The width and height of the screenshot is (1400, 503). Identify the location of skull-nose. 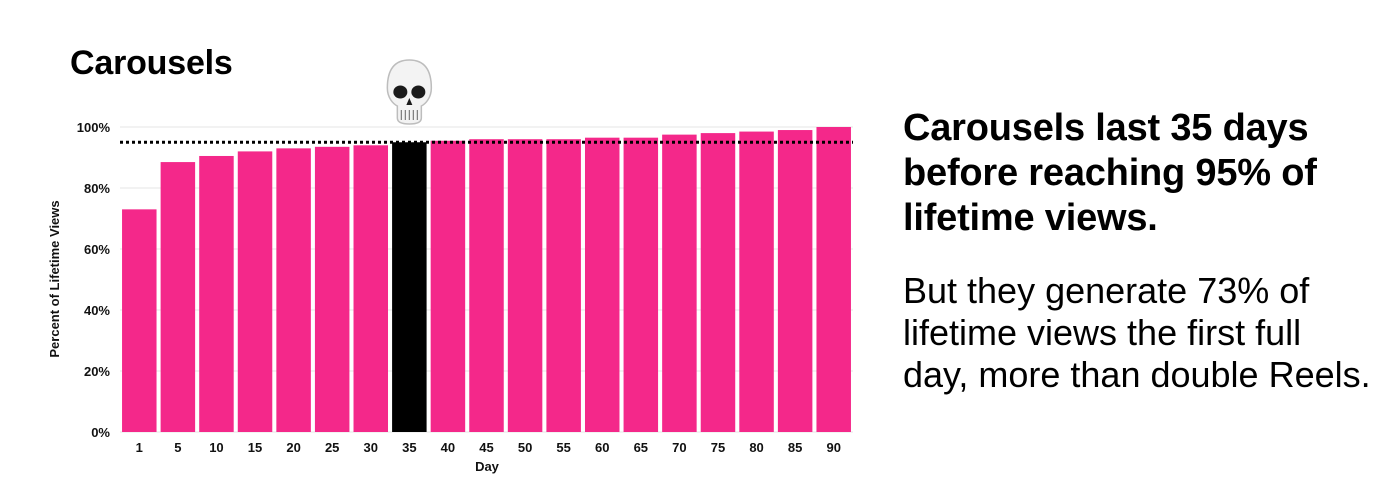
(409, 101).